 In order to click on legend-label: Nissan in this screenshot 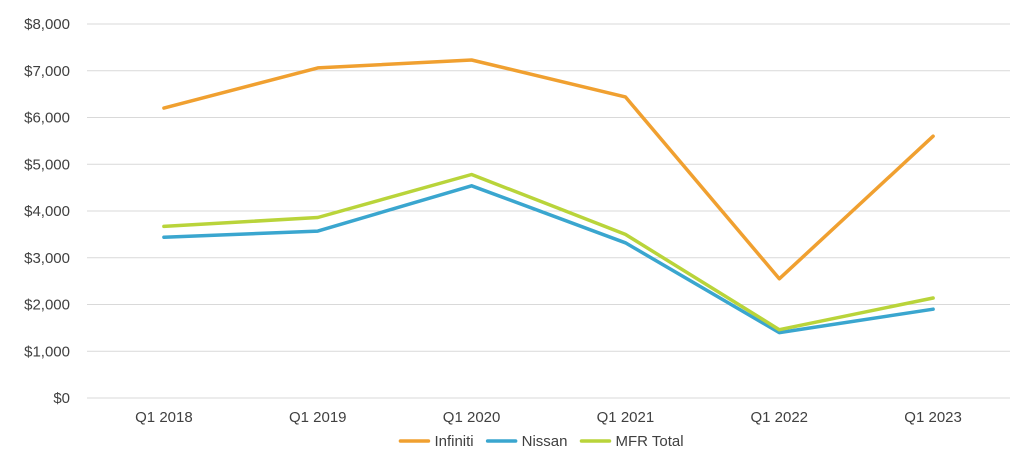, I will do `click(545, 441)`.